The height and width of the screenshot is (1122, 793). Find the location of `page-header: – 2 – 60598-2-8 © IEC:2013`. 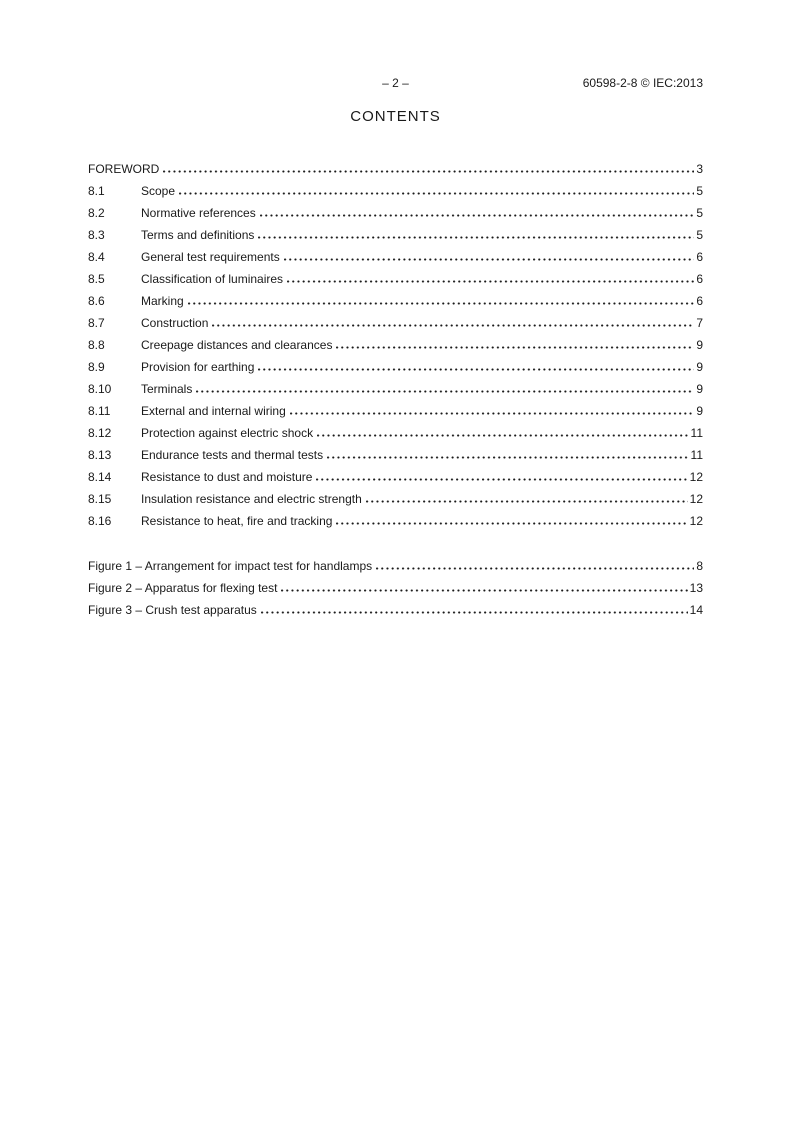

page-header: – 2 – 60598-2-8 © IEC:2013 is located at coordinates (395, 84).